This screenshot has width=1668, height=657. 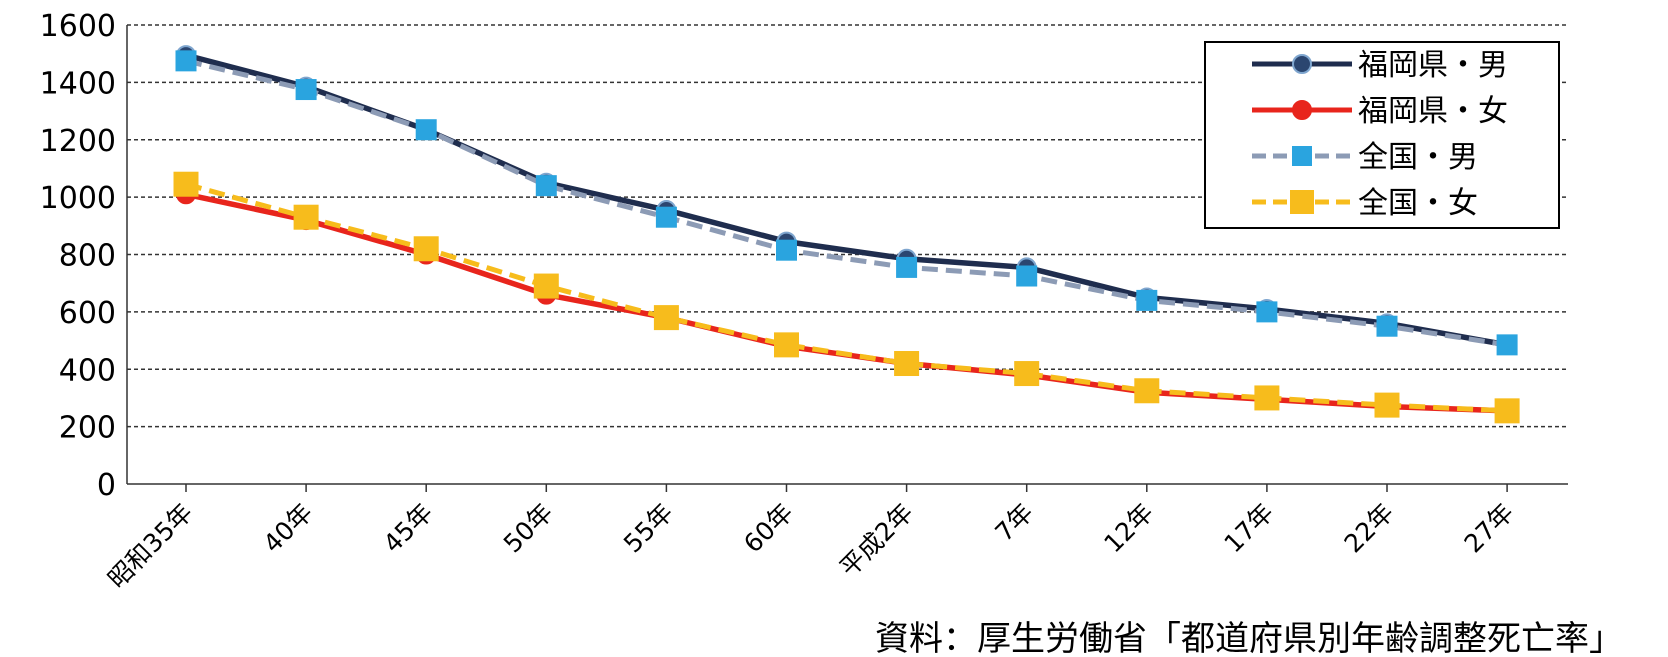 I want to click on y-tick-labels: 0 200 400 600 800 1000 1200 1400 1600, so click(x=78, y=256).